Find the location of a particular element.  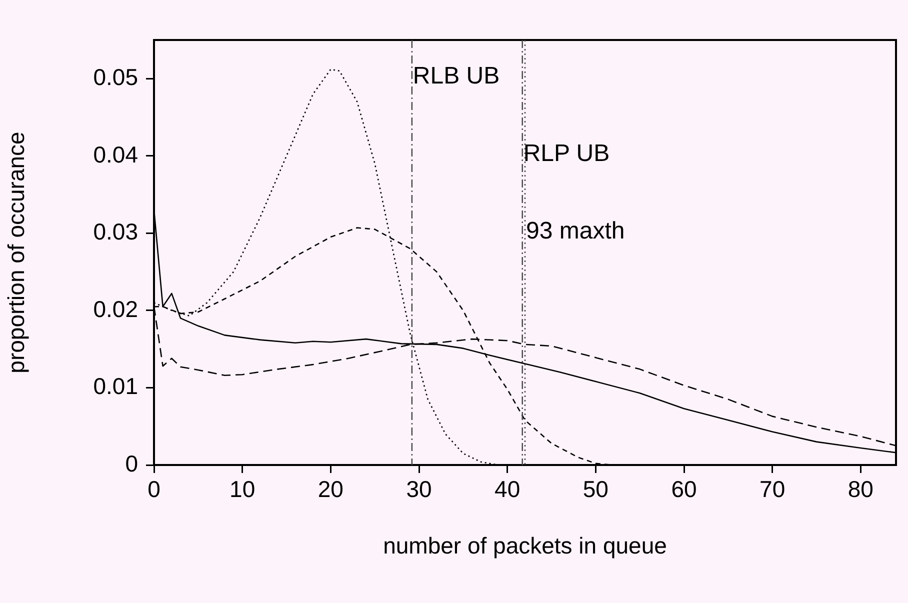

y-tick-label: 0.01 is located at coordinates (115, 386).